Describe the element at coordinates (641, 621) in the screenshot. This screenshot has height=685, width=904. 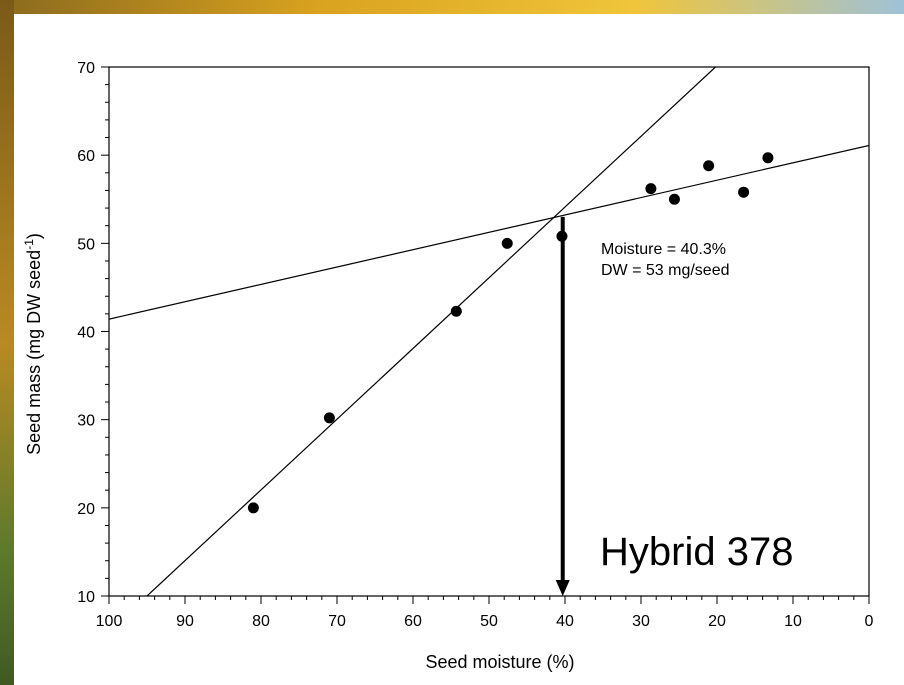
I see `x-tick-label: 30` at that location.